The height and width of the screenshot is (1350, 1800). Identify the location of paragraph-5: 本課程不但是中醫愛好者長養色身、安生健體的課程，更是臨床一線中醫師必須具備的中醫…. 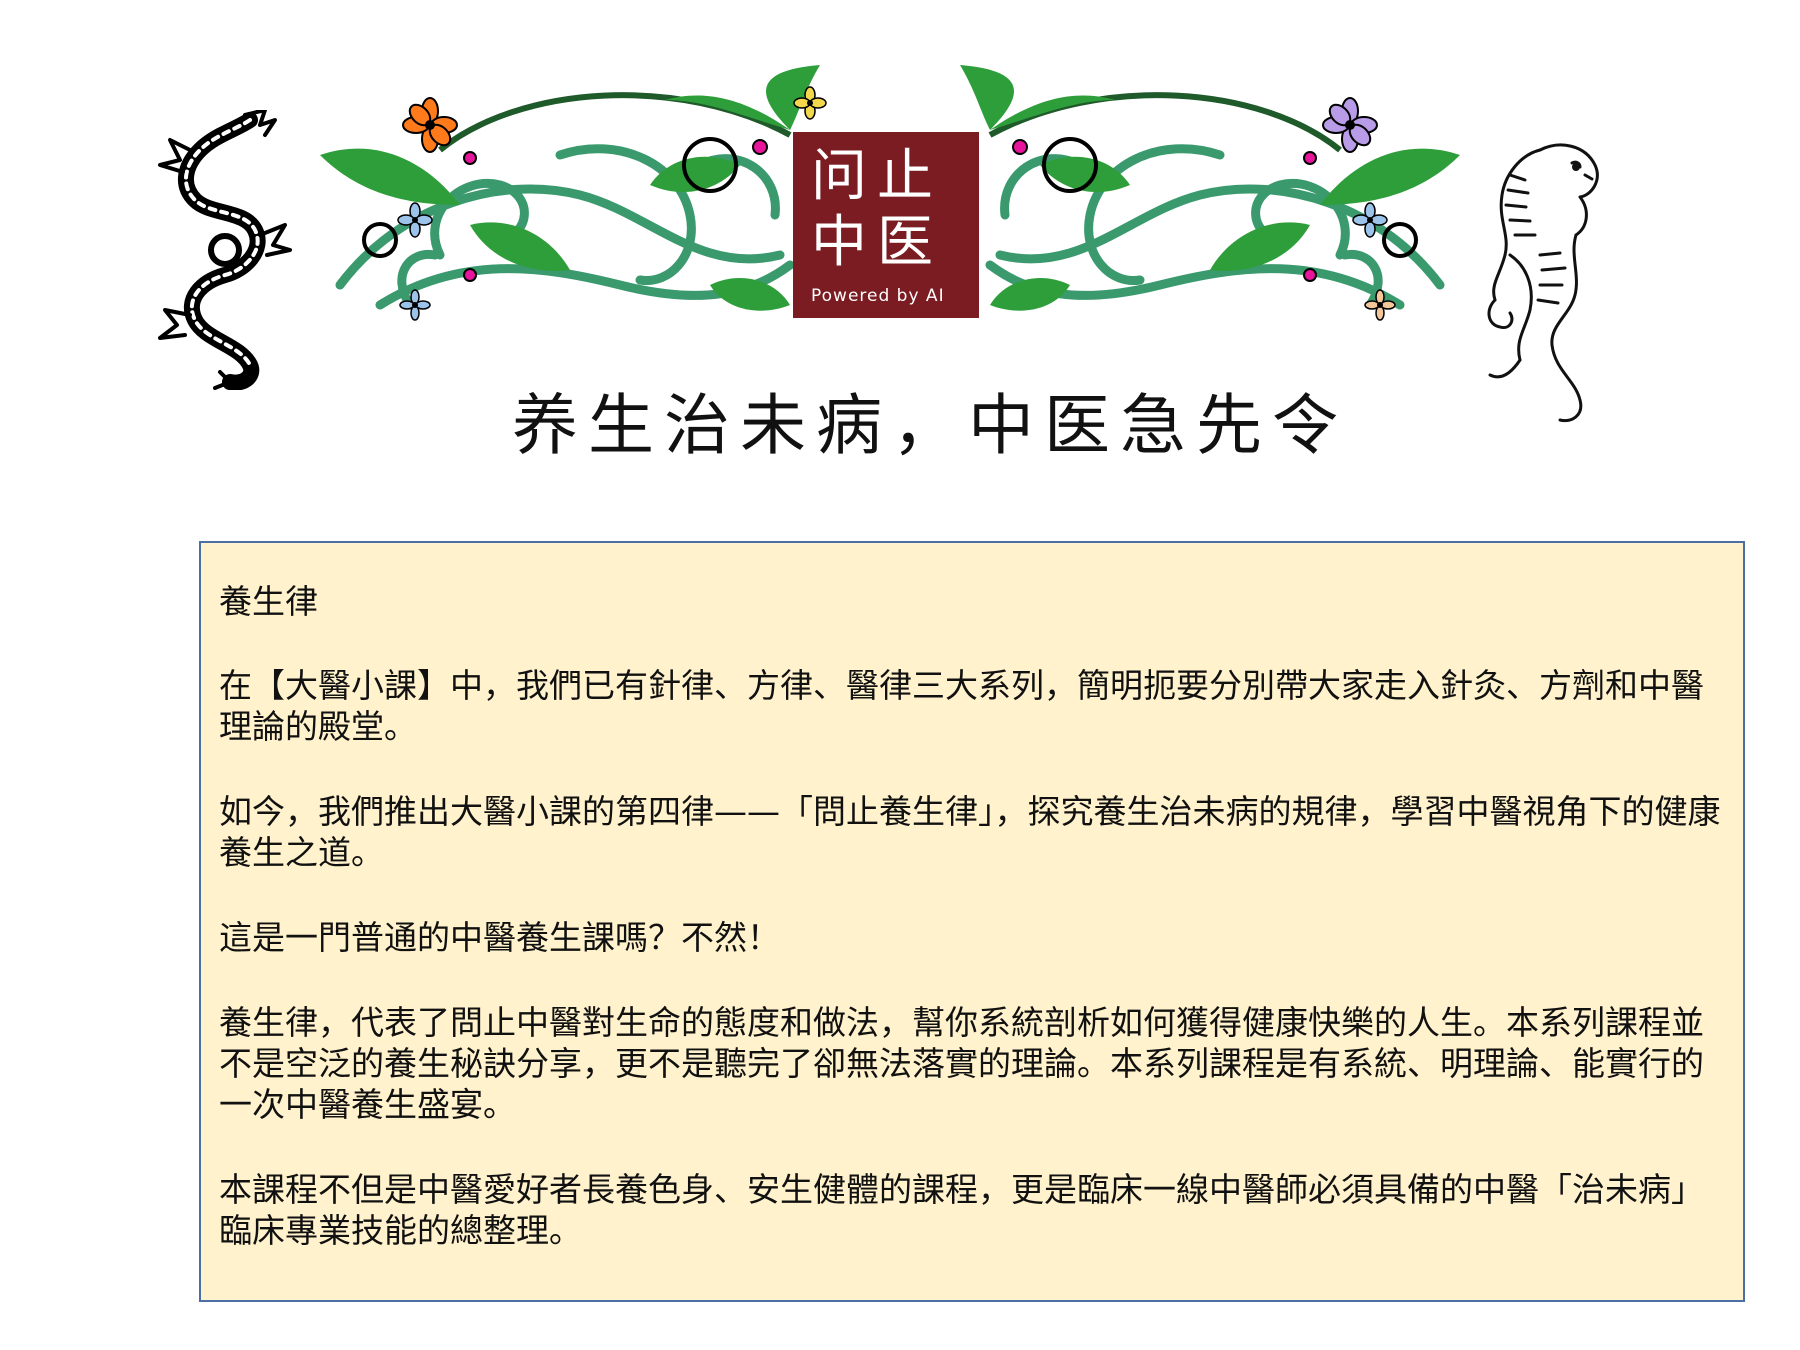
(961, 1210).